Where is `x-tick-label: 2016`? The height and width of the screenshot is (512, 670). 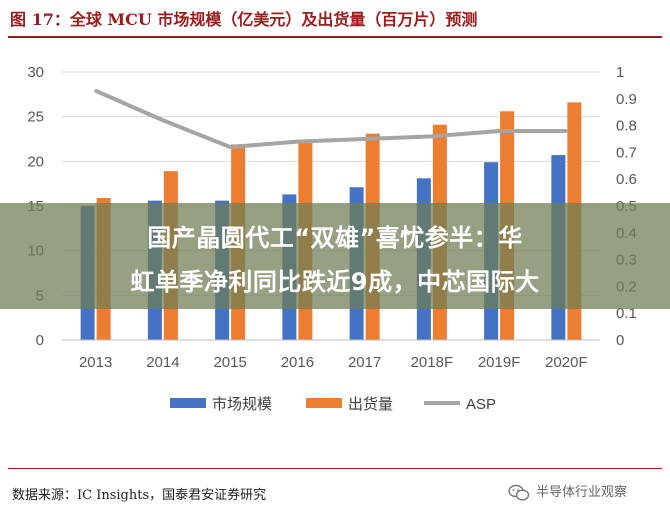 x-tick-label: 2016 is located at coordinates (297, 362).